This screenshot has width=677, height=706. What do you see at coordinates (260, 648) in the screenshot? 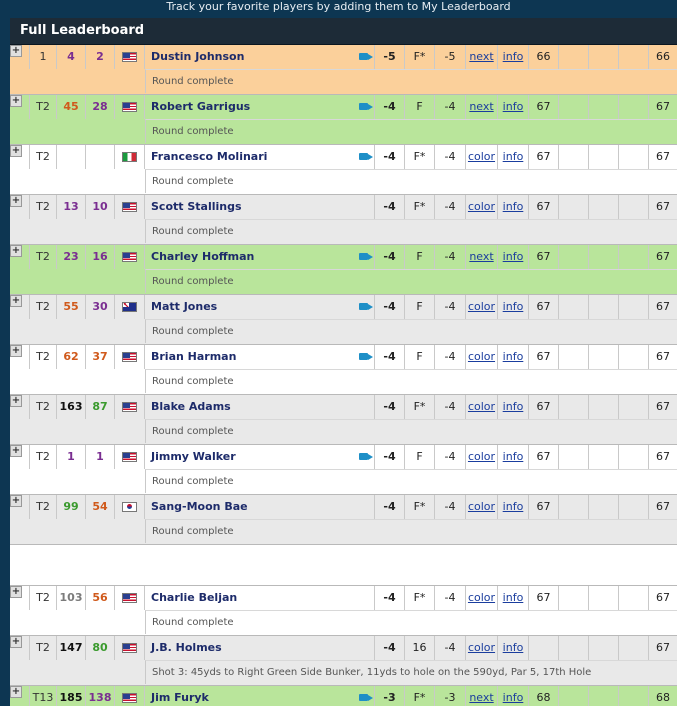
I see `player-name: J.B. Holmes` at bounding box center [260, 648].